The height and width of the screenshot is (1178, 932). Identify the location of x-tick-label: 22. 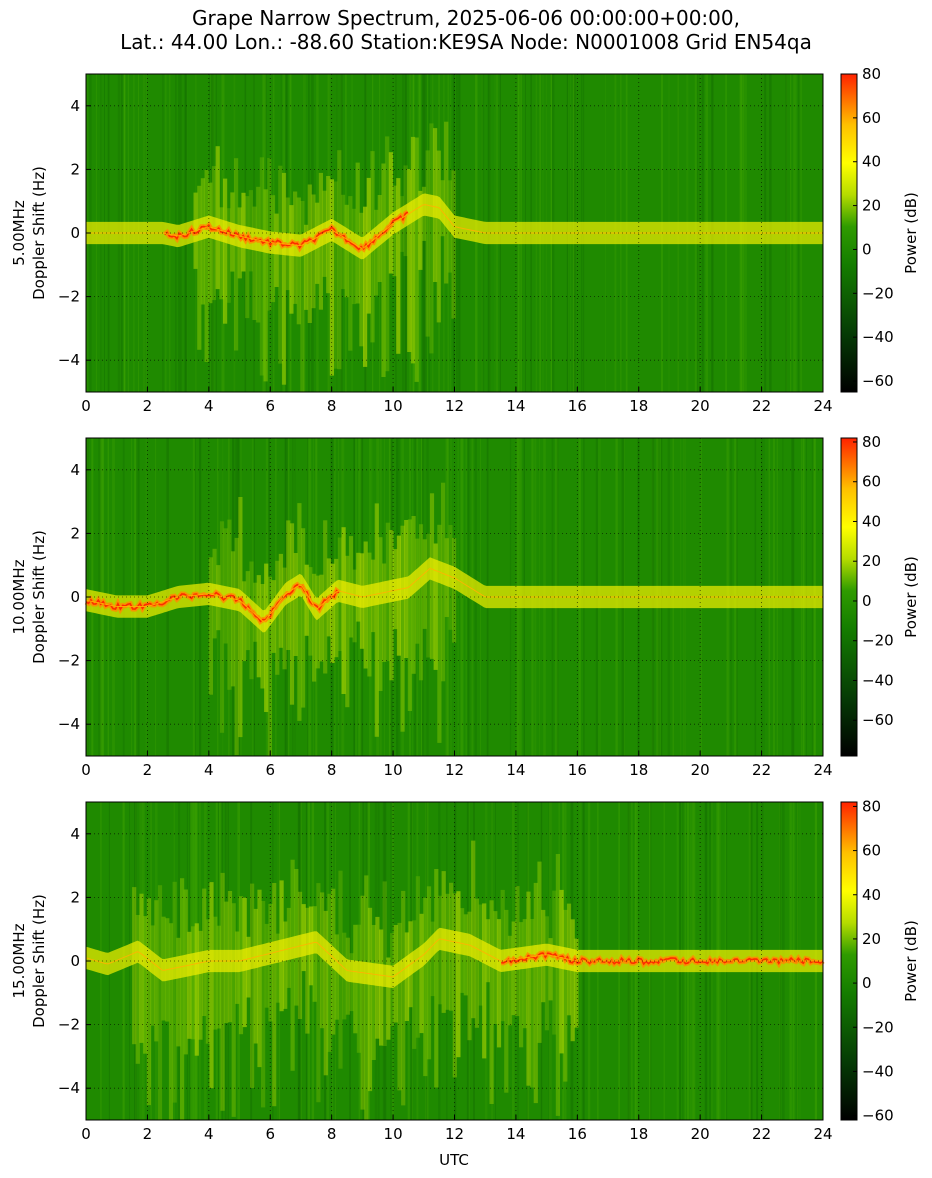
(761, 770).